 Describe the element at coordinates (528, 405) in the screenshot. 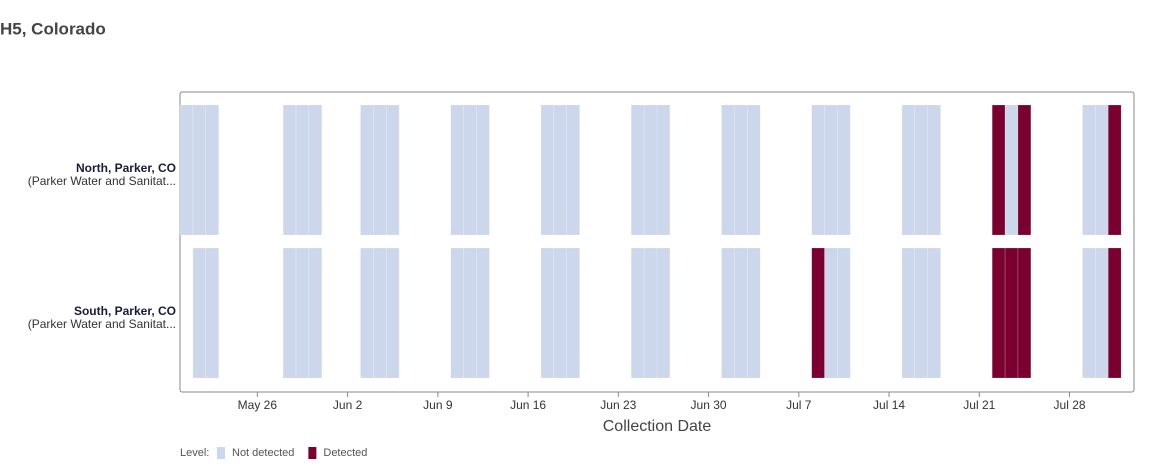

I see `x-tick-label: Jun 16` at that location.